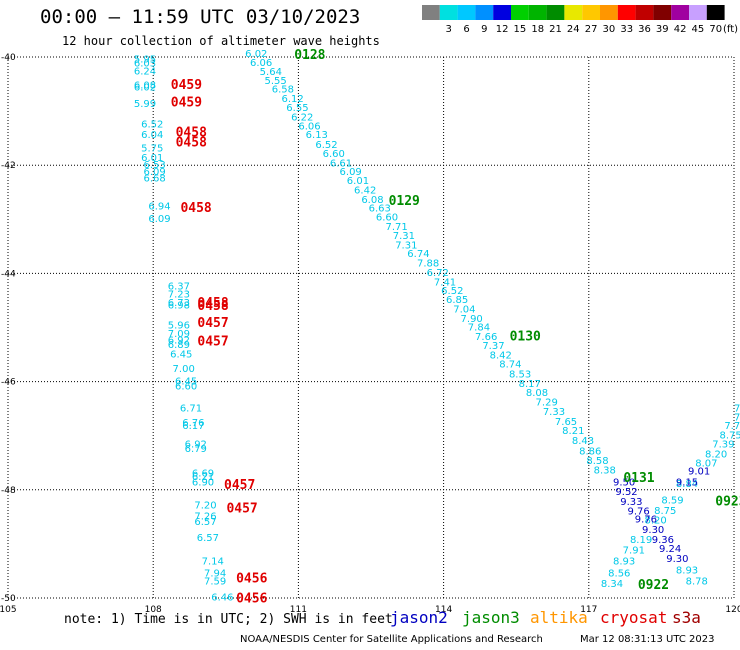 This screenshot has width=740, height=650. What do you see at coordinates (697, 581) in the screenshot?
I see `swh-value: 8.78` at bounding box center [697, 581].